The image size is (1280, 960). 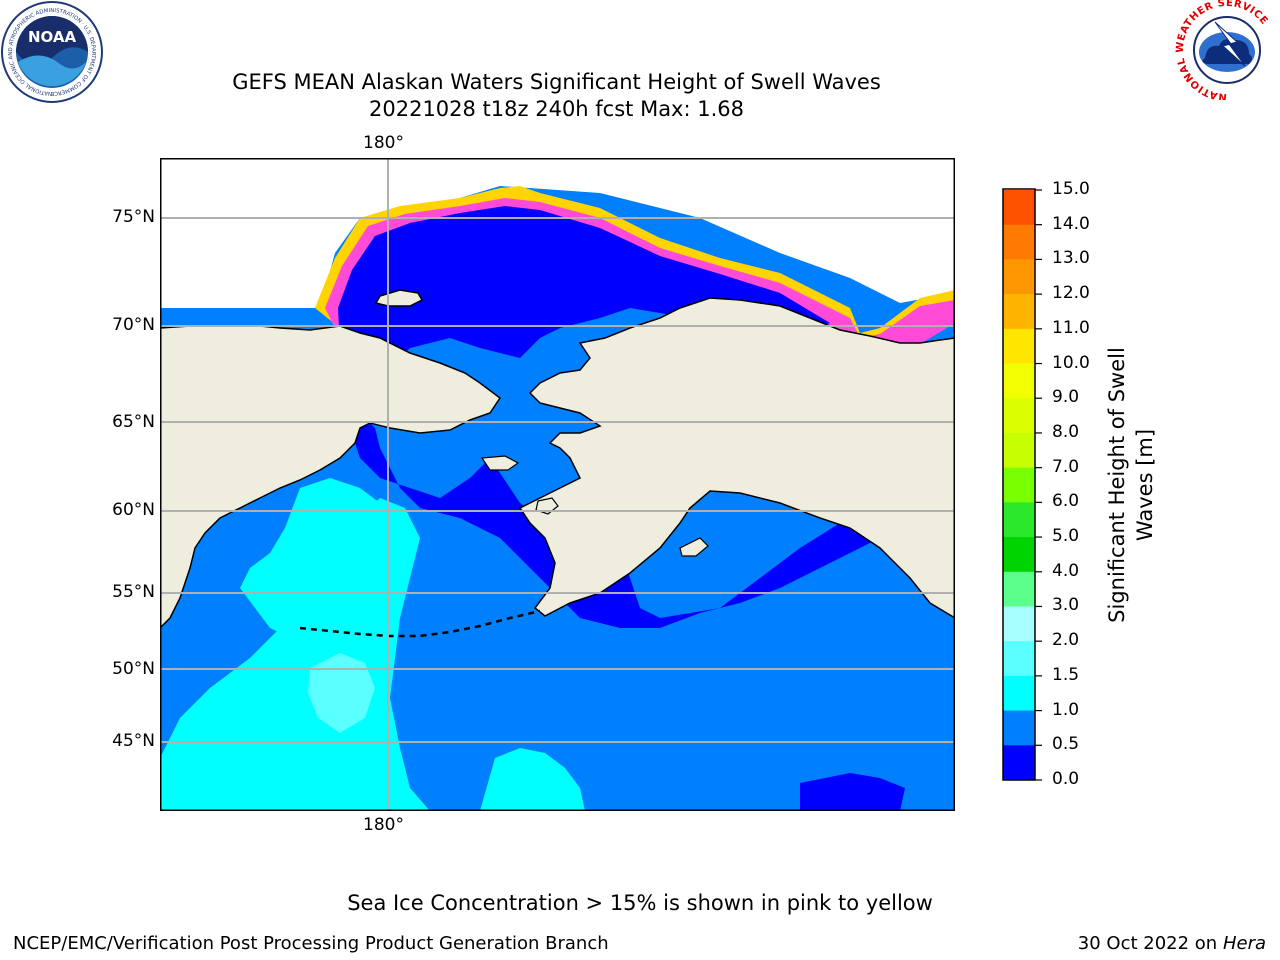 I want to click on date-text: 30 Oct 2022 on, so click(x=1150, y=943).